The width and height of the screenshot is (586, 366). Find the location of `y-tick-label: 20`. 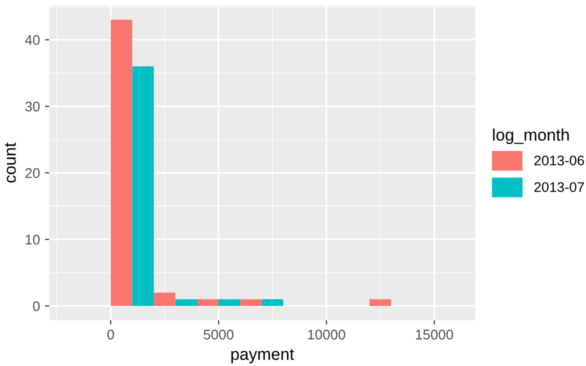

y-tick-label: 20 is located at coordinates (32, 173).